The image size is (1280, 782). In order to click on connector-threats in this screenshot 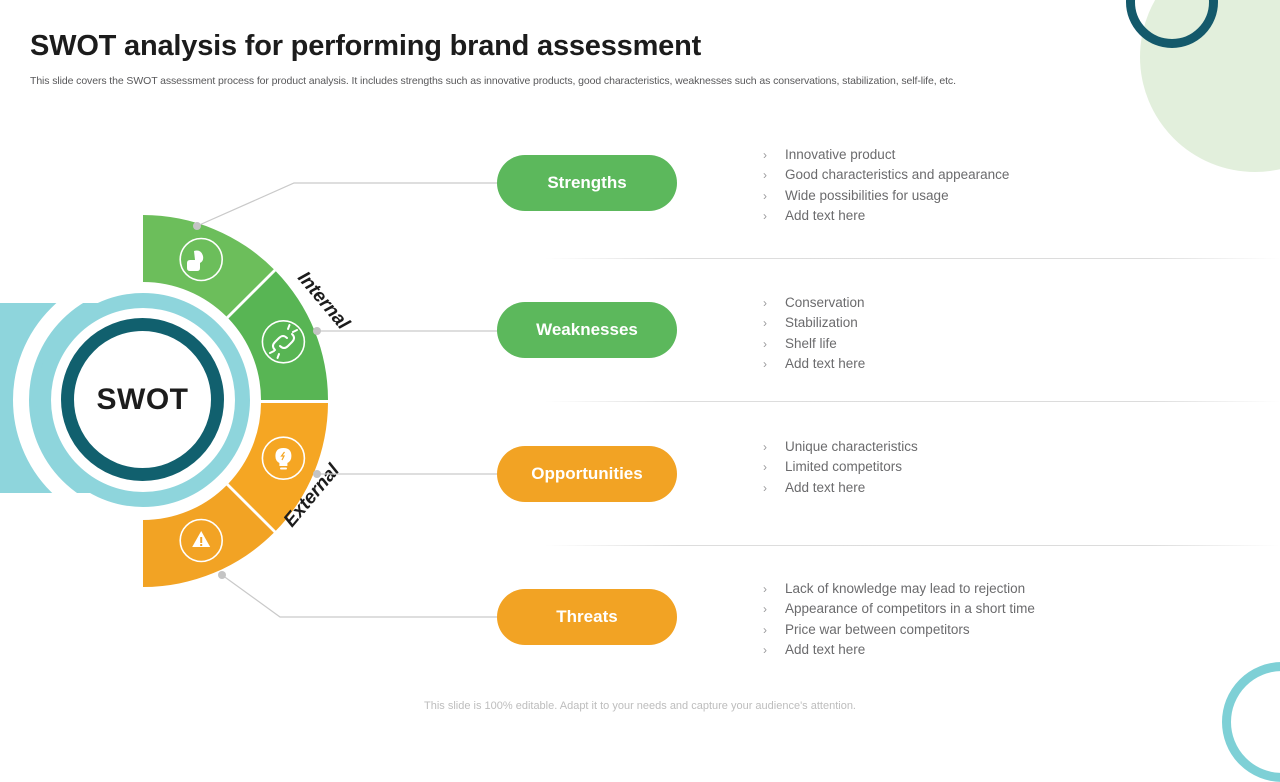, I will do `click(361, 596)`.